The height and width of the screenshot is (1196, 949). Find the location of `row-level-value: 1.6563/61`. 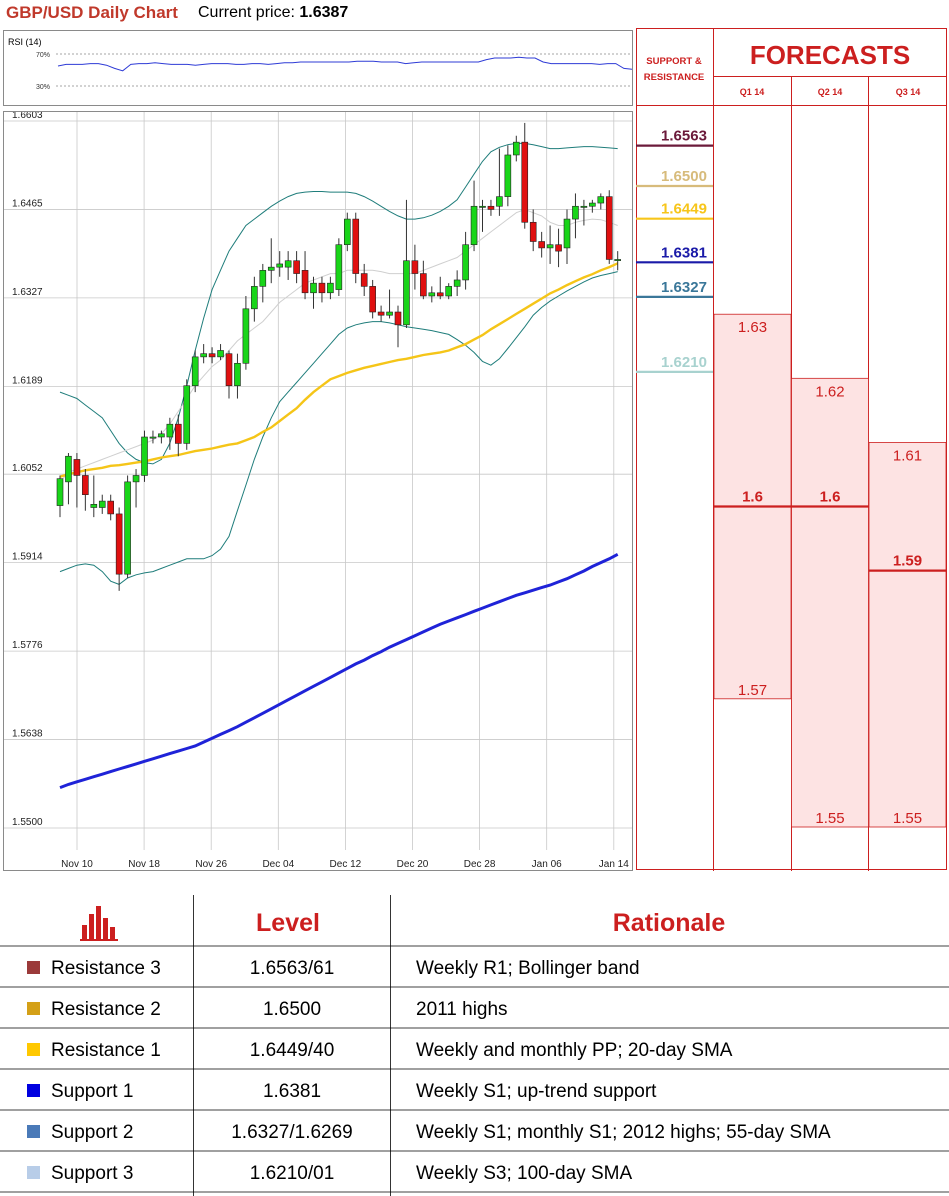

row-level-value: 1.6563/61 is located at coordinates (292, 968).